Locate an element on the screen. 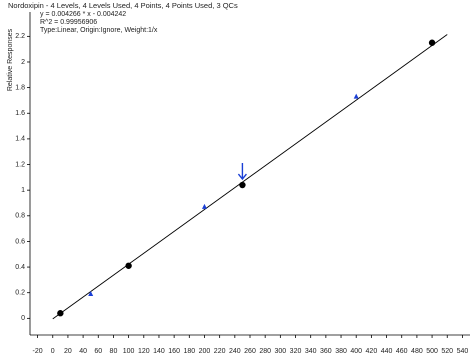 The height and width of the screenshot is (361, 471). y-tick-label: 0 is located at coordinates (23, 318).